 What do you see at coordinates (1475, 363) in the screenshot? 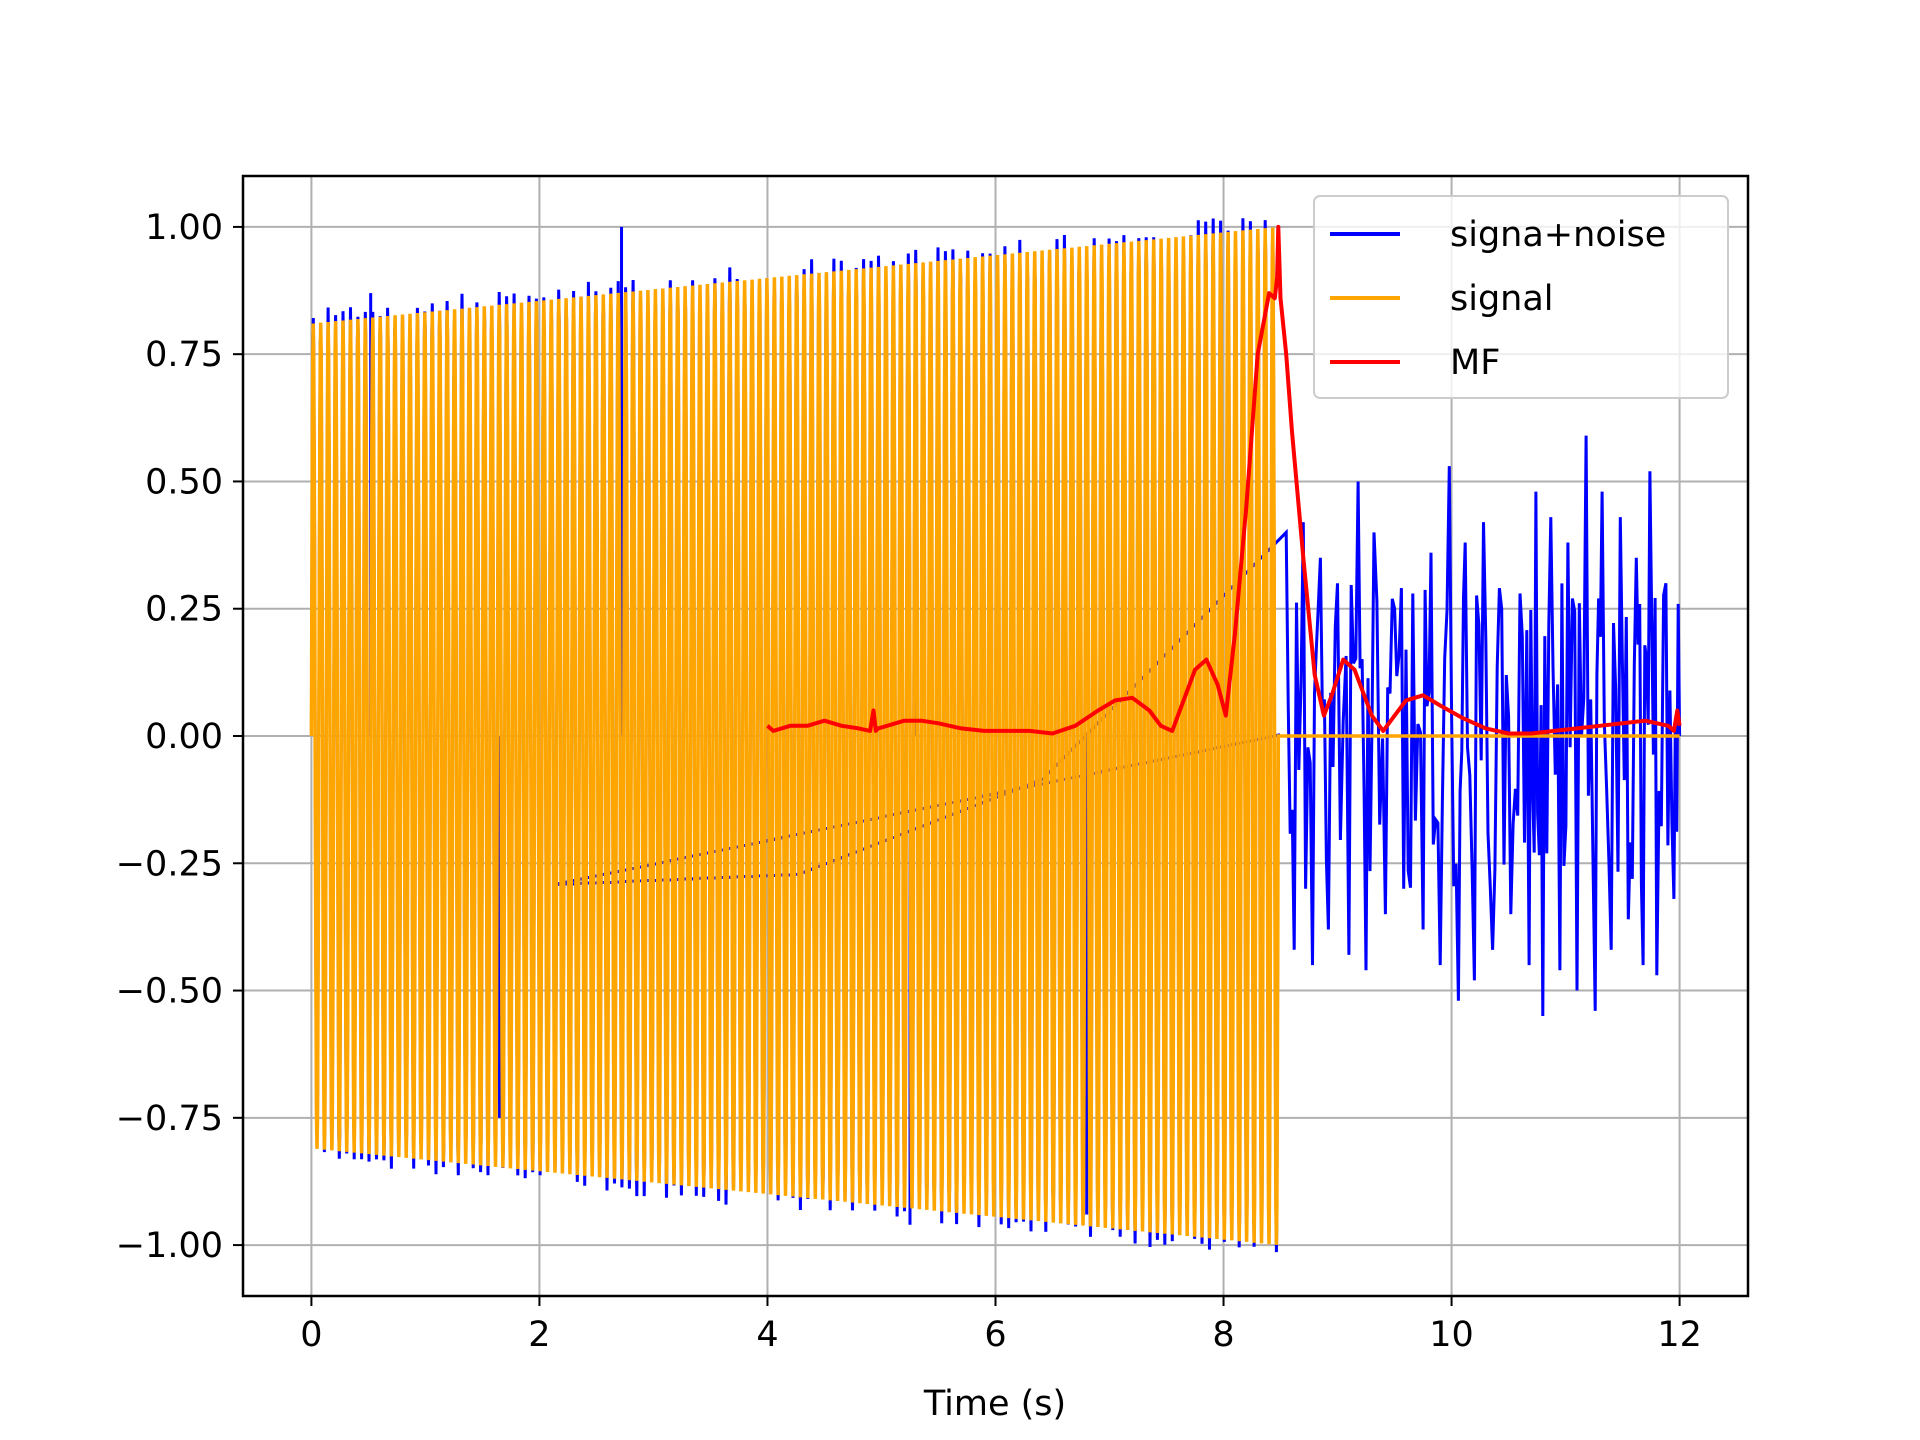
I see `legend-label: MF` at bounding box center [1475, 363].